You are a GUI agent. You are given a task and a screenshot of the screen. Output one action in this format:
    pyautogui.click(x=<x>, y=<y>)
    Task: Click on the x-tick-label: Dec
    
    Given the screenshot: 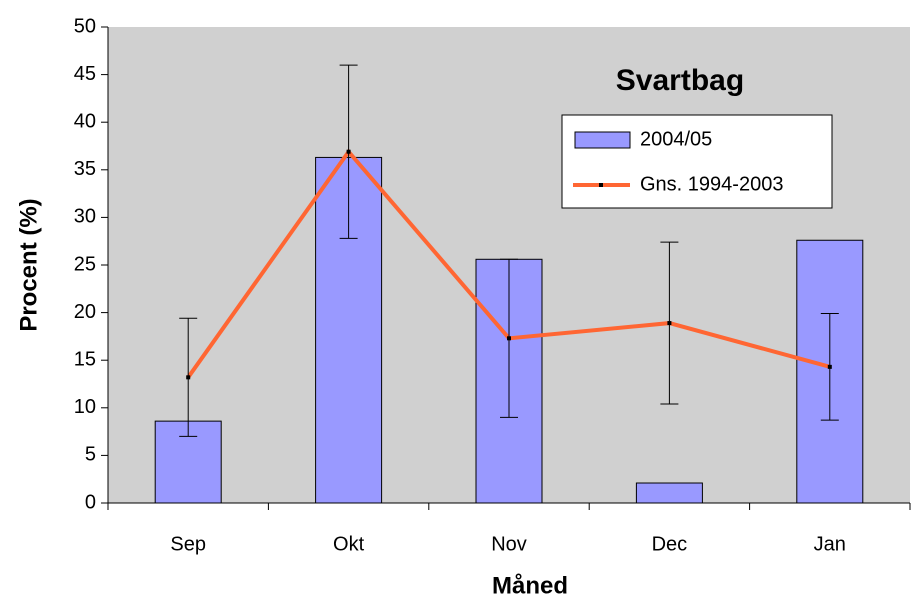 What is the action you would take?
    pyautogui.click(x=670, y=544)
    